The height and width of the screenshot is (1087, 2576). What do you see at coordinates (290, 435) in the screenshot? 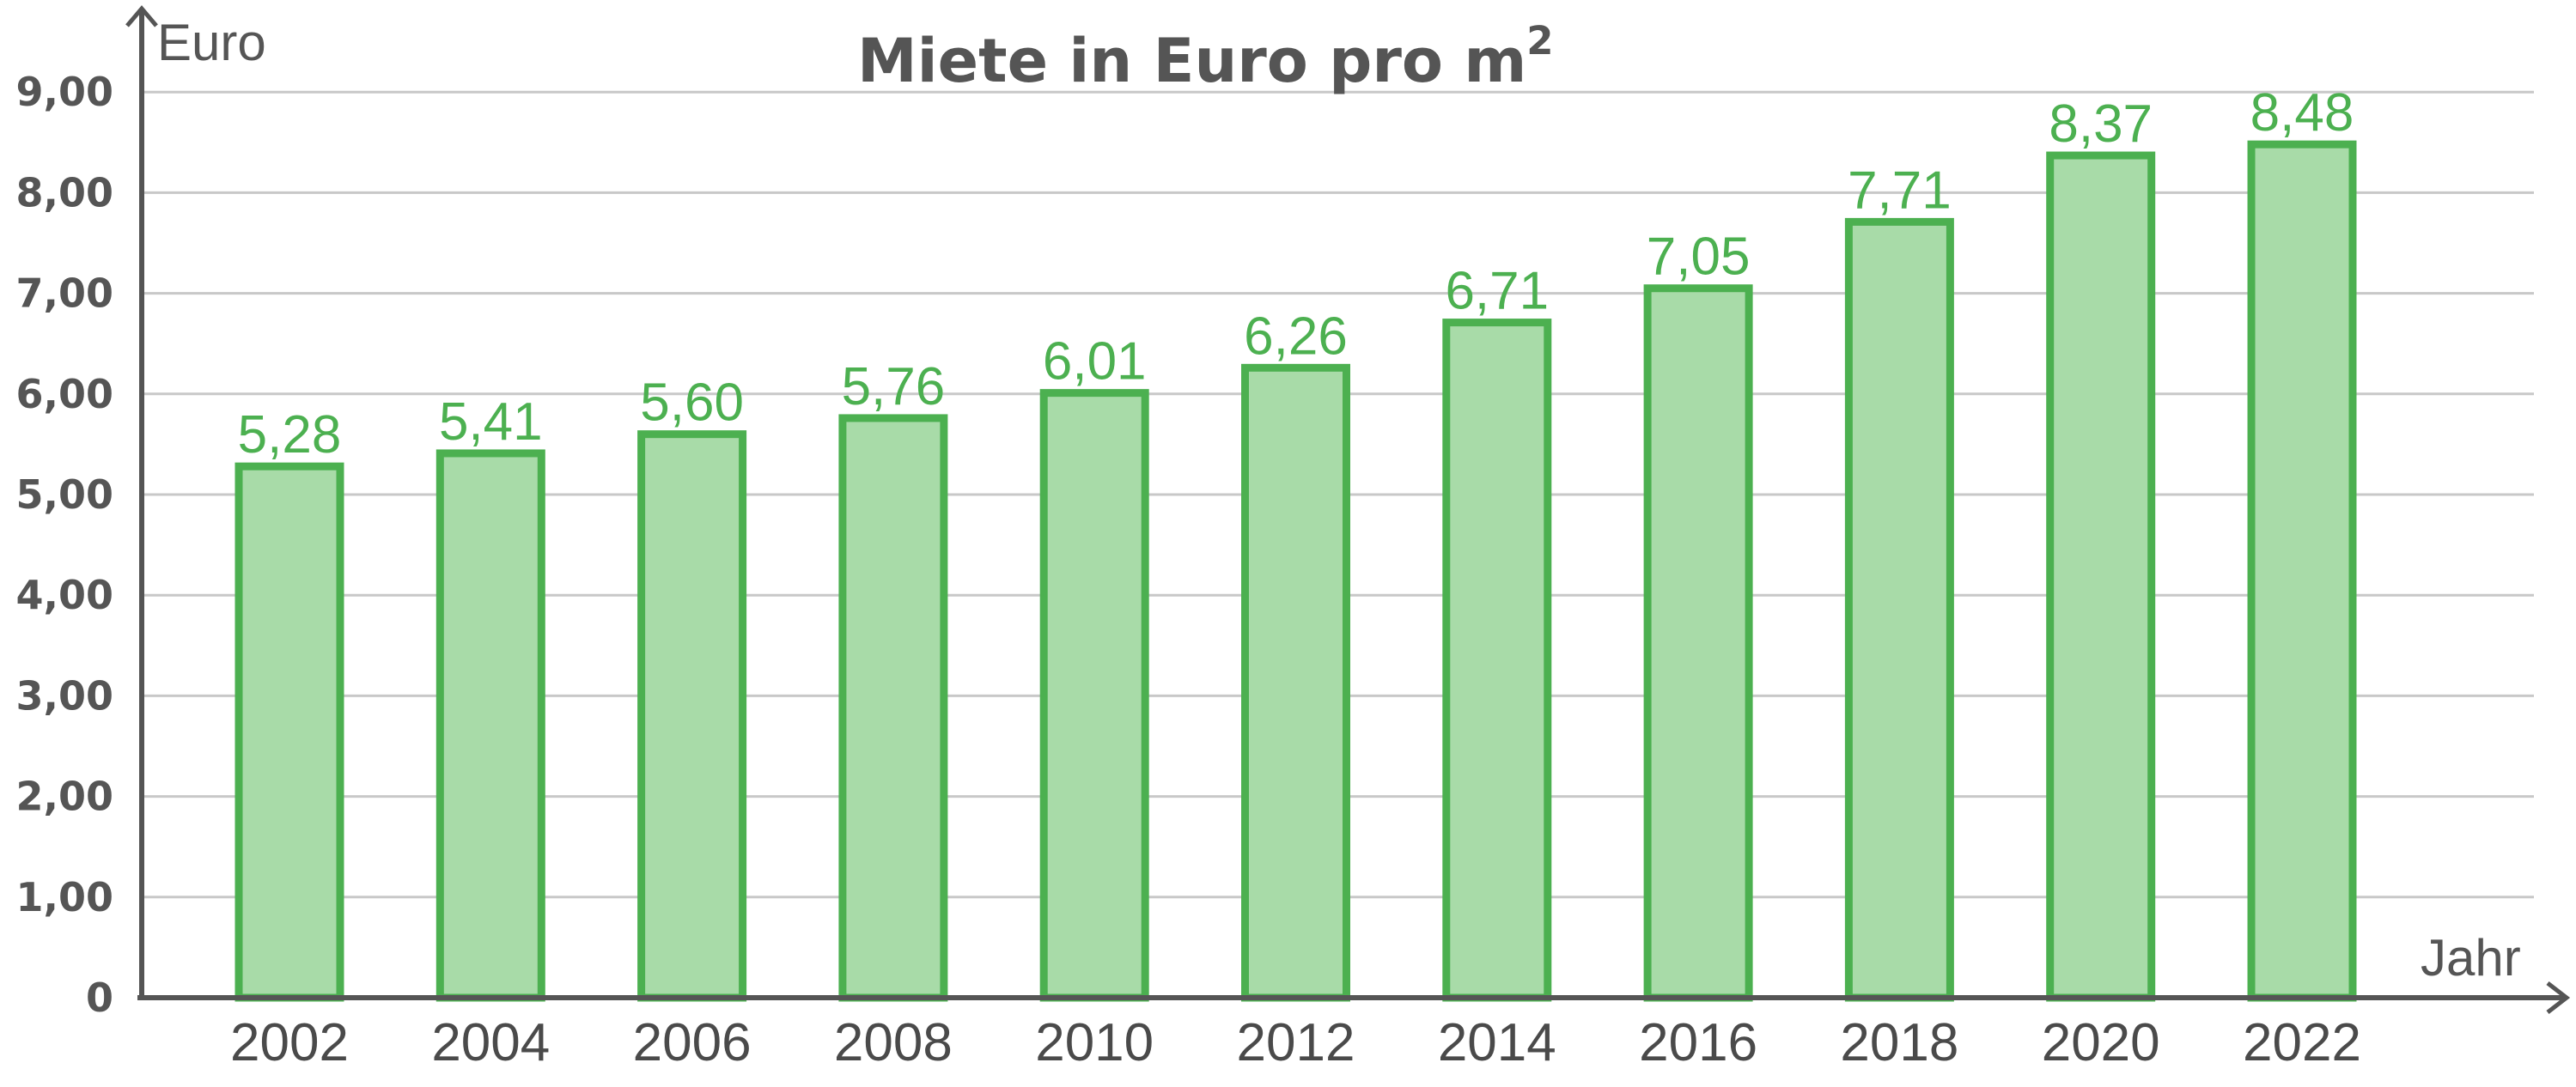
I see `bar-value-label: 5,28` at bounding box center [290, 435].